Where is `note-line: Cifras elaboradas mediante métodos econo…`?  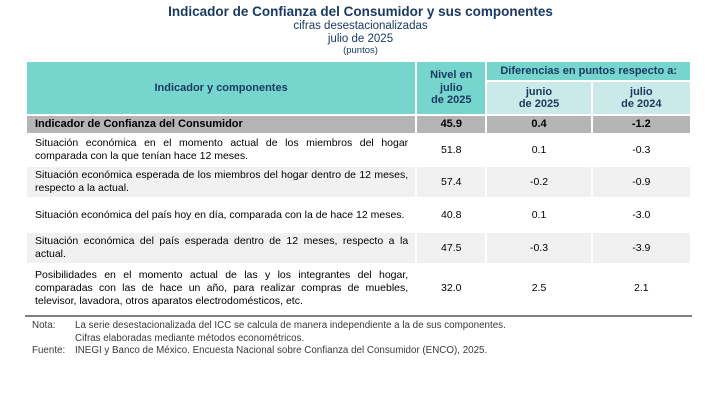
note-line: Cifras elaboradas mediante métodos econo… is located at coordinates (376, 339).